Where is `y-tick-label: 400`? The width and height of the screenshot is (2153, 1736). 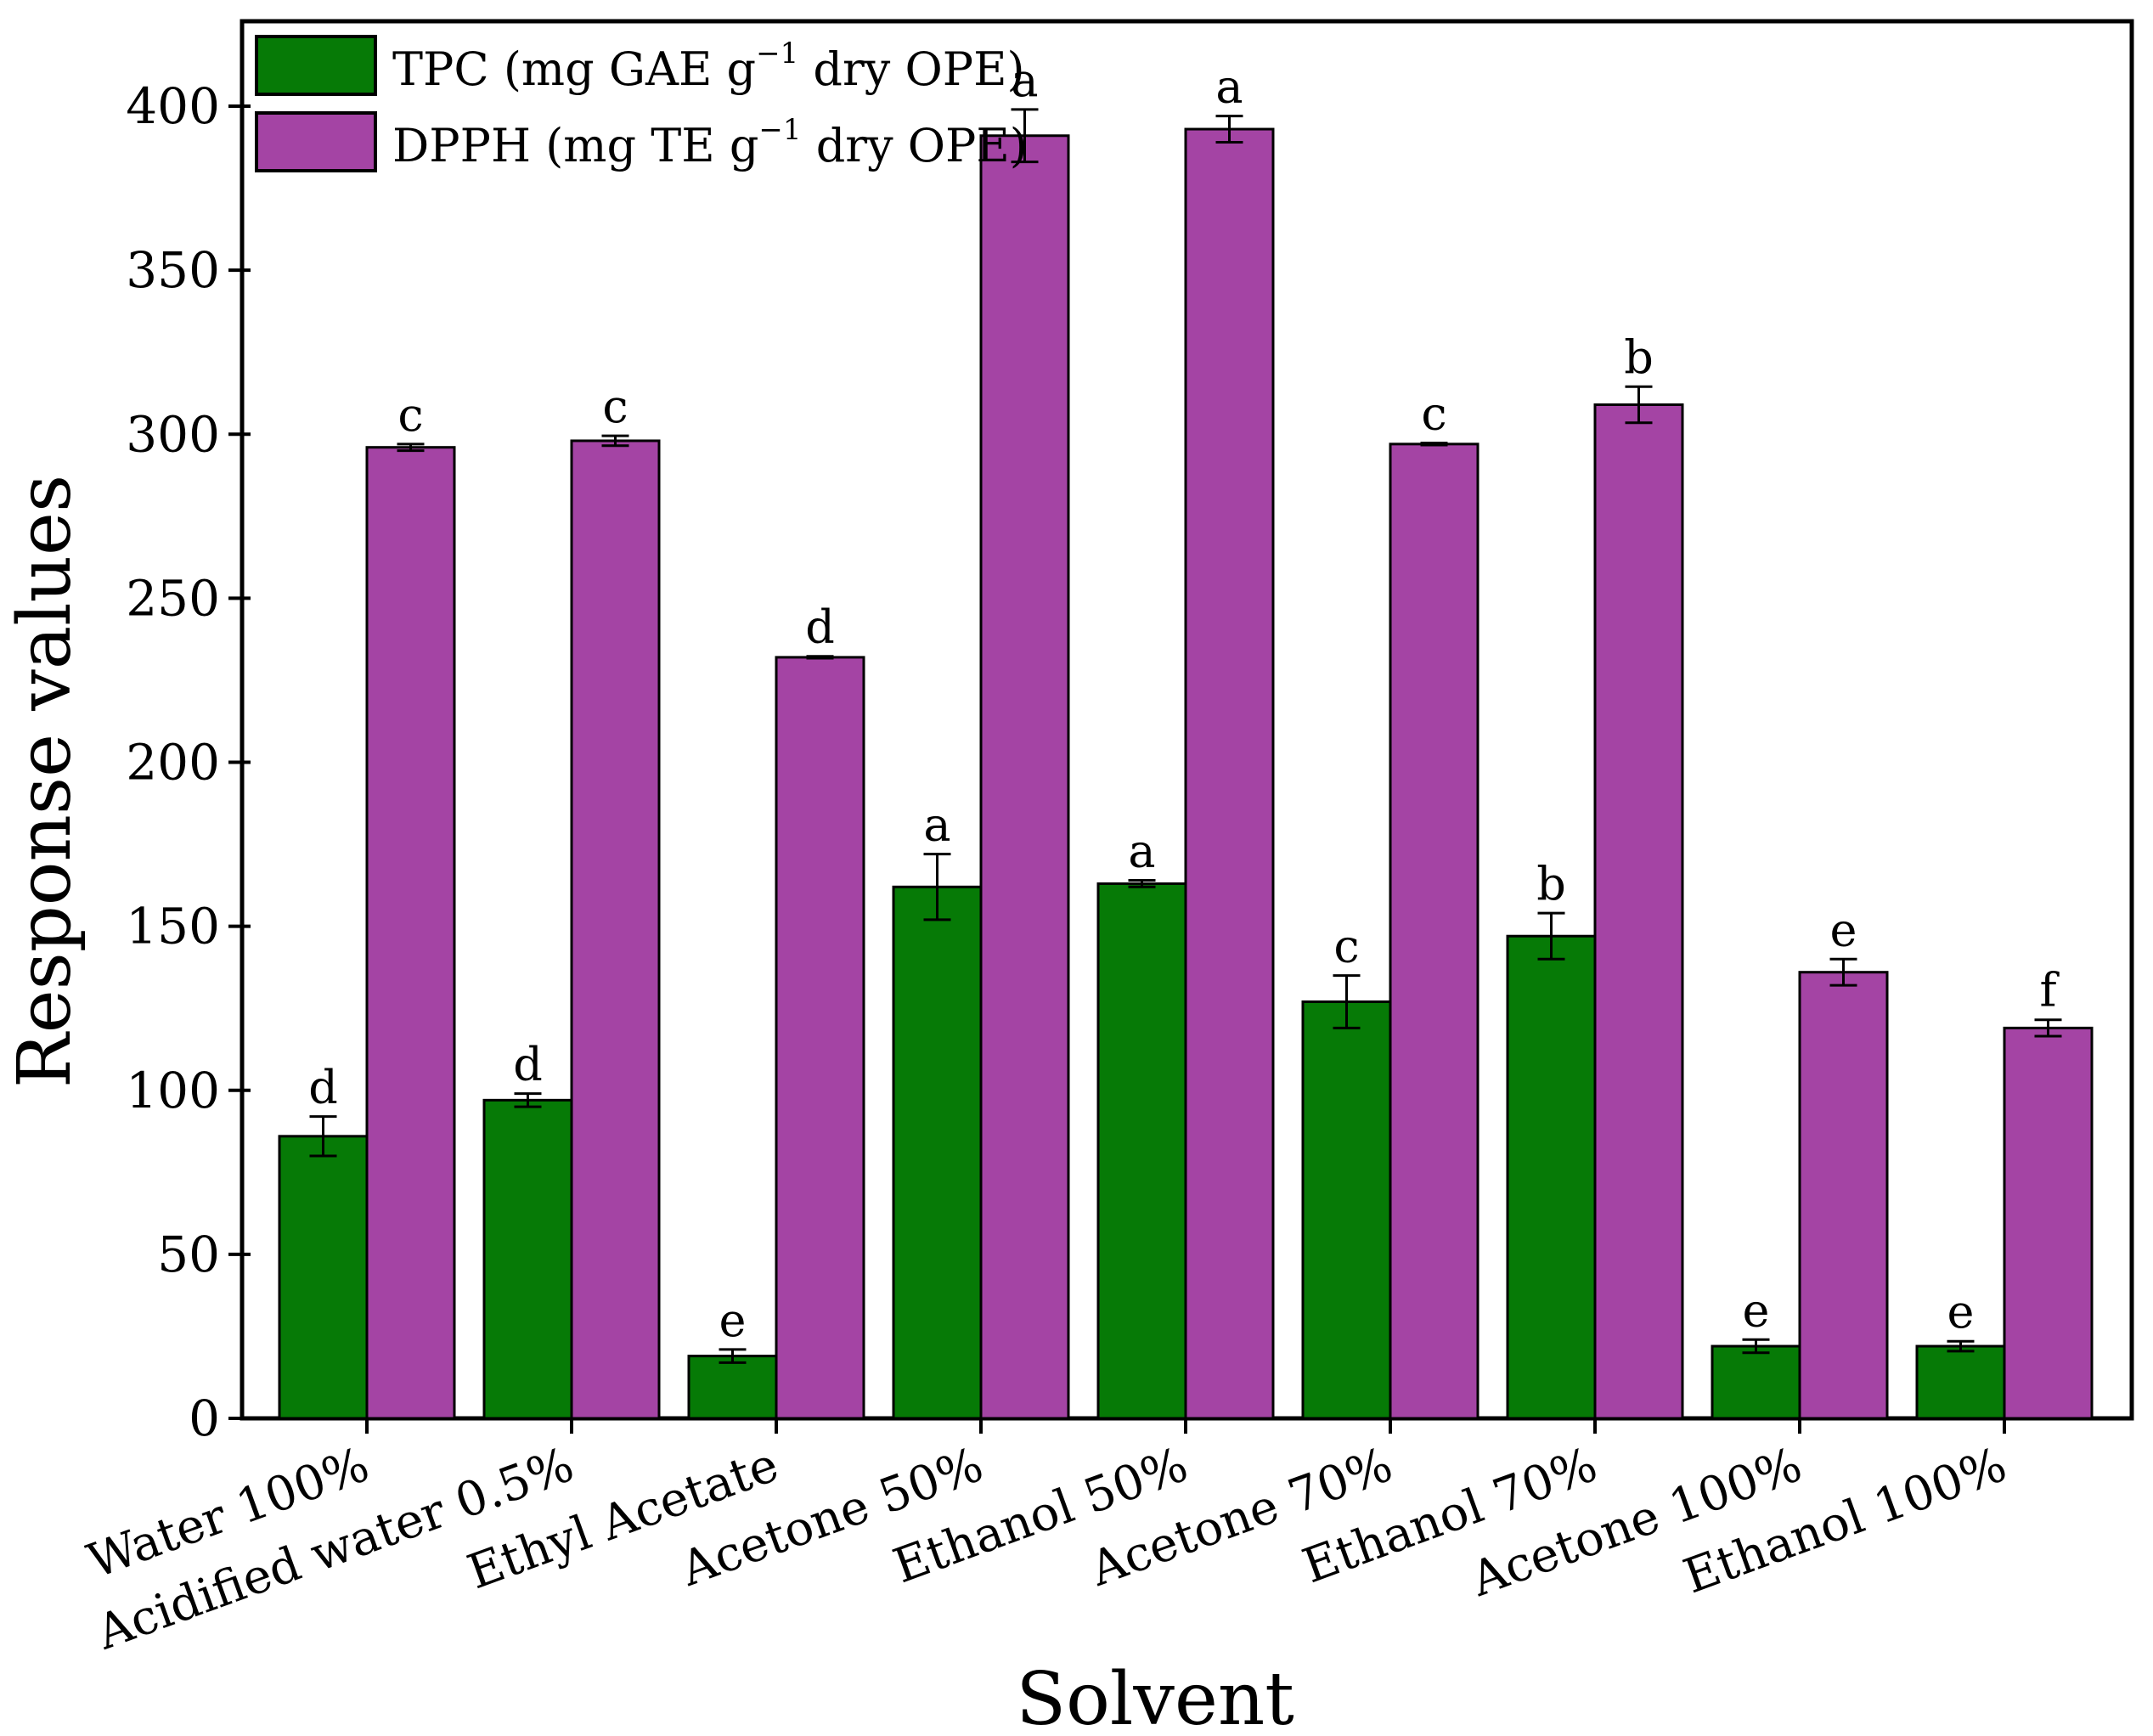 y-tick-label: 400 is located at coordinates (173, 106).